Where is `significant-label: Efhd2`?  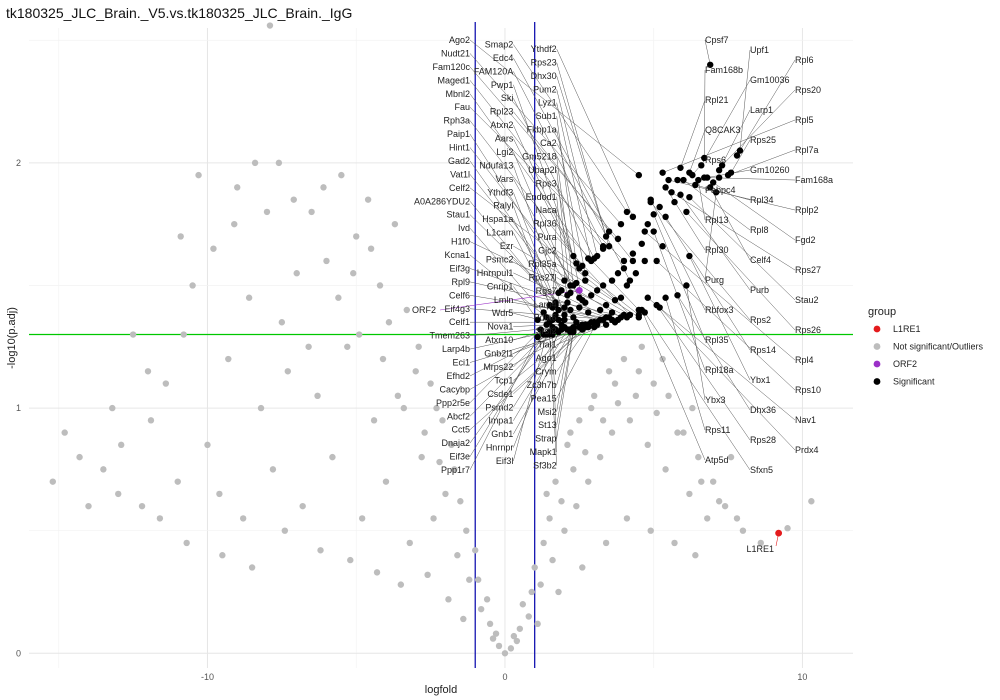 significant-label: Efhd2 is located at coordinates (458, 376).